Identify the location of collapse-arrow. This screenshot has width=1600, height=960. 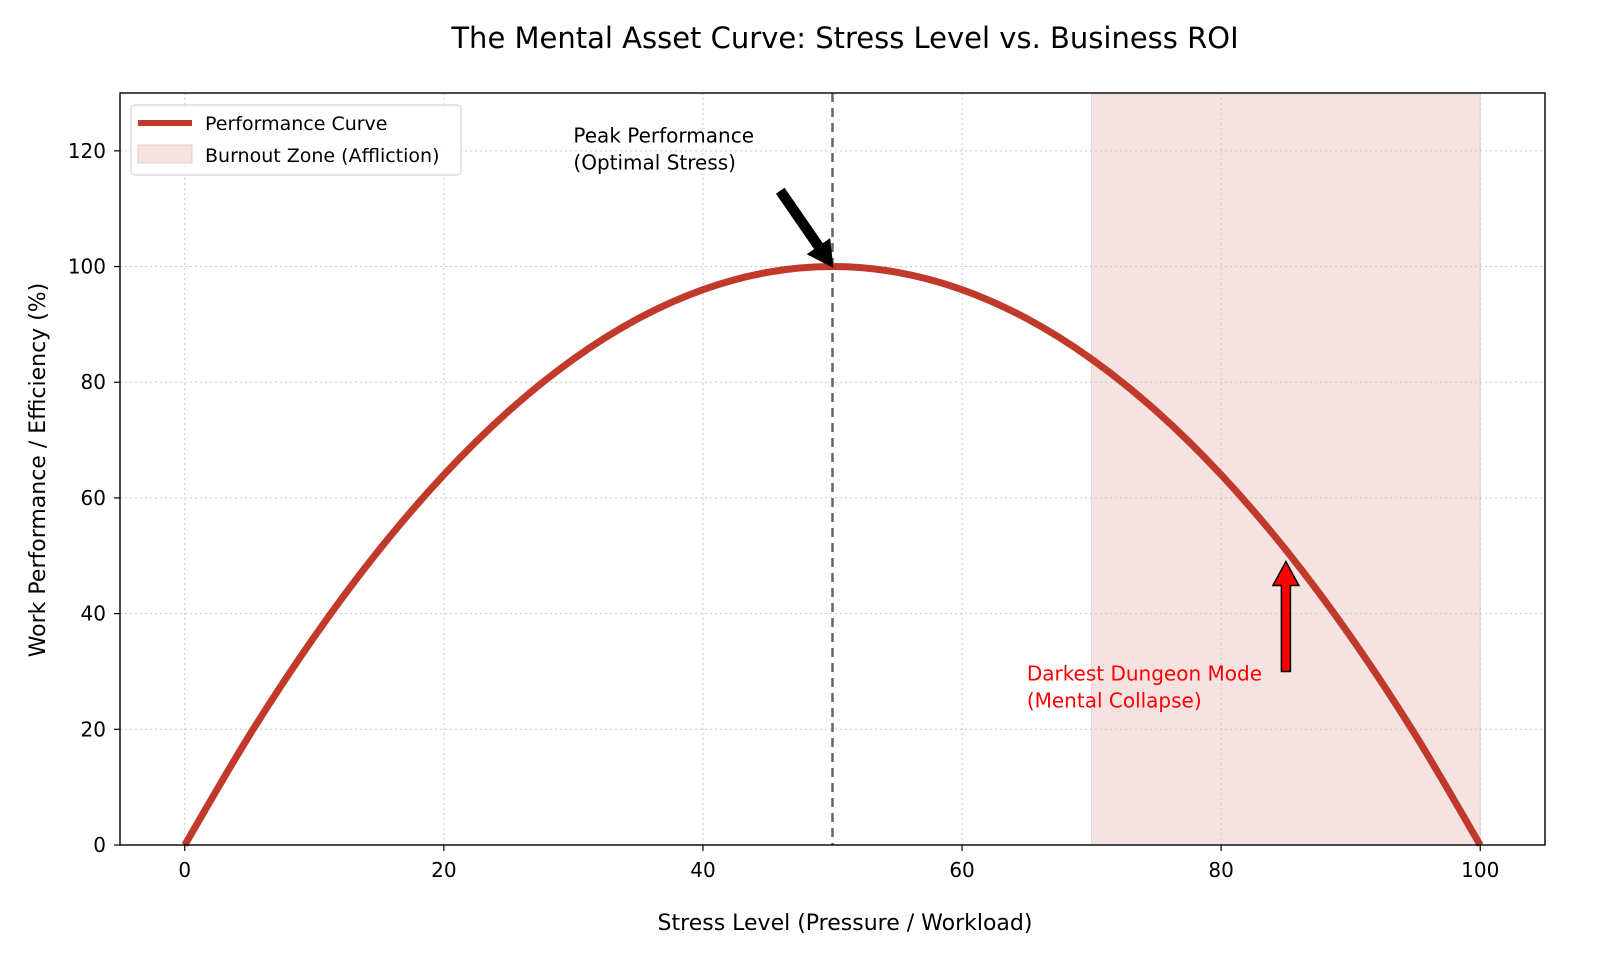
(1286, 616).